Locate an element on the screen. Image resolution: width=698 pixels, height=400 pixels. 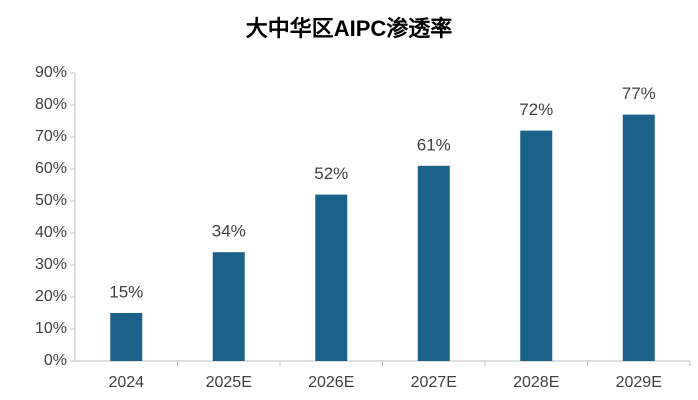
y-tick-label: 10% is located at coordinates (51, 328).